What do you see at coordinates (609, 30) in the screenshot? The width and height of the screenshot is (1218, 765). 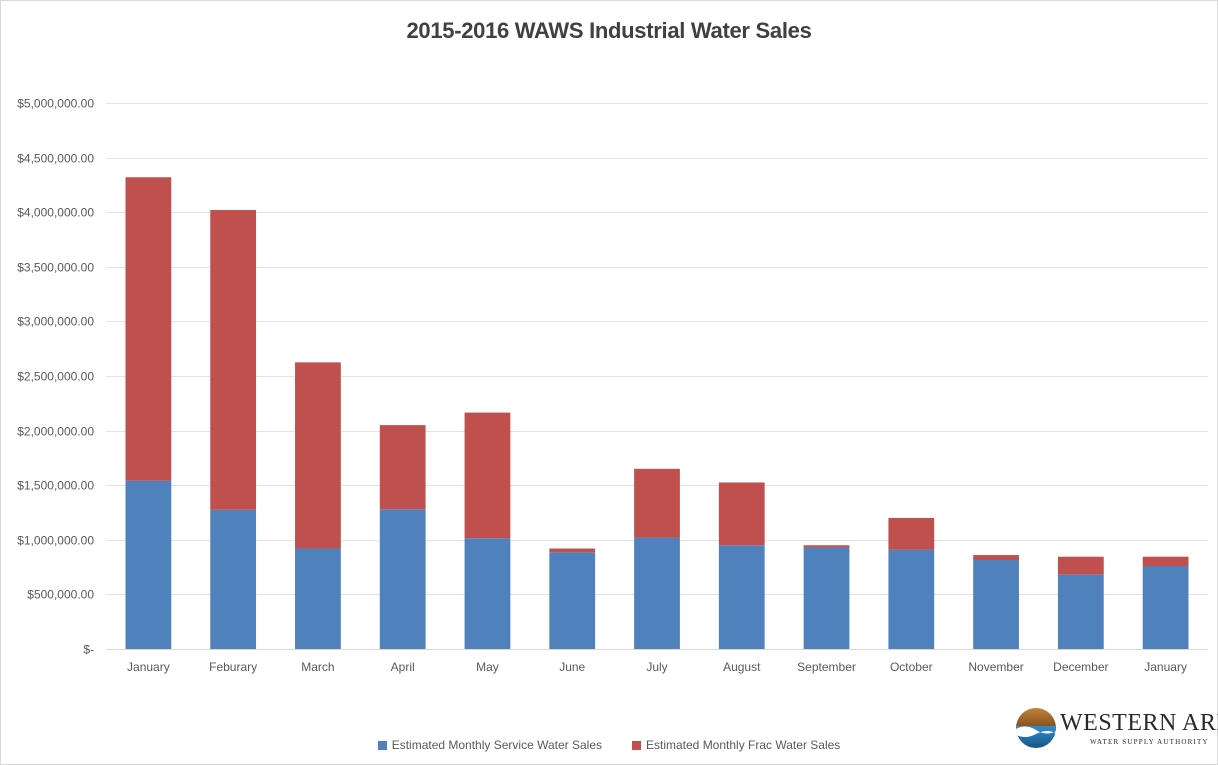 I see `chart-title: 2015-2016 WAWS Industrial Water Sales` at bounding box center [609, 30].